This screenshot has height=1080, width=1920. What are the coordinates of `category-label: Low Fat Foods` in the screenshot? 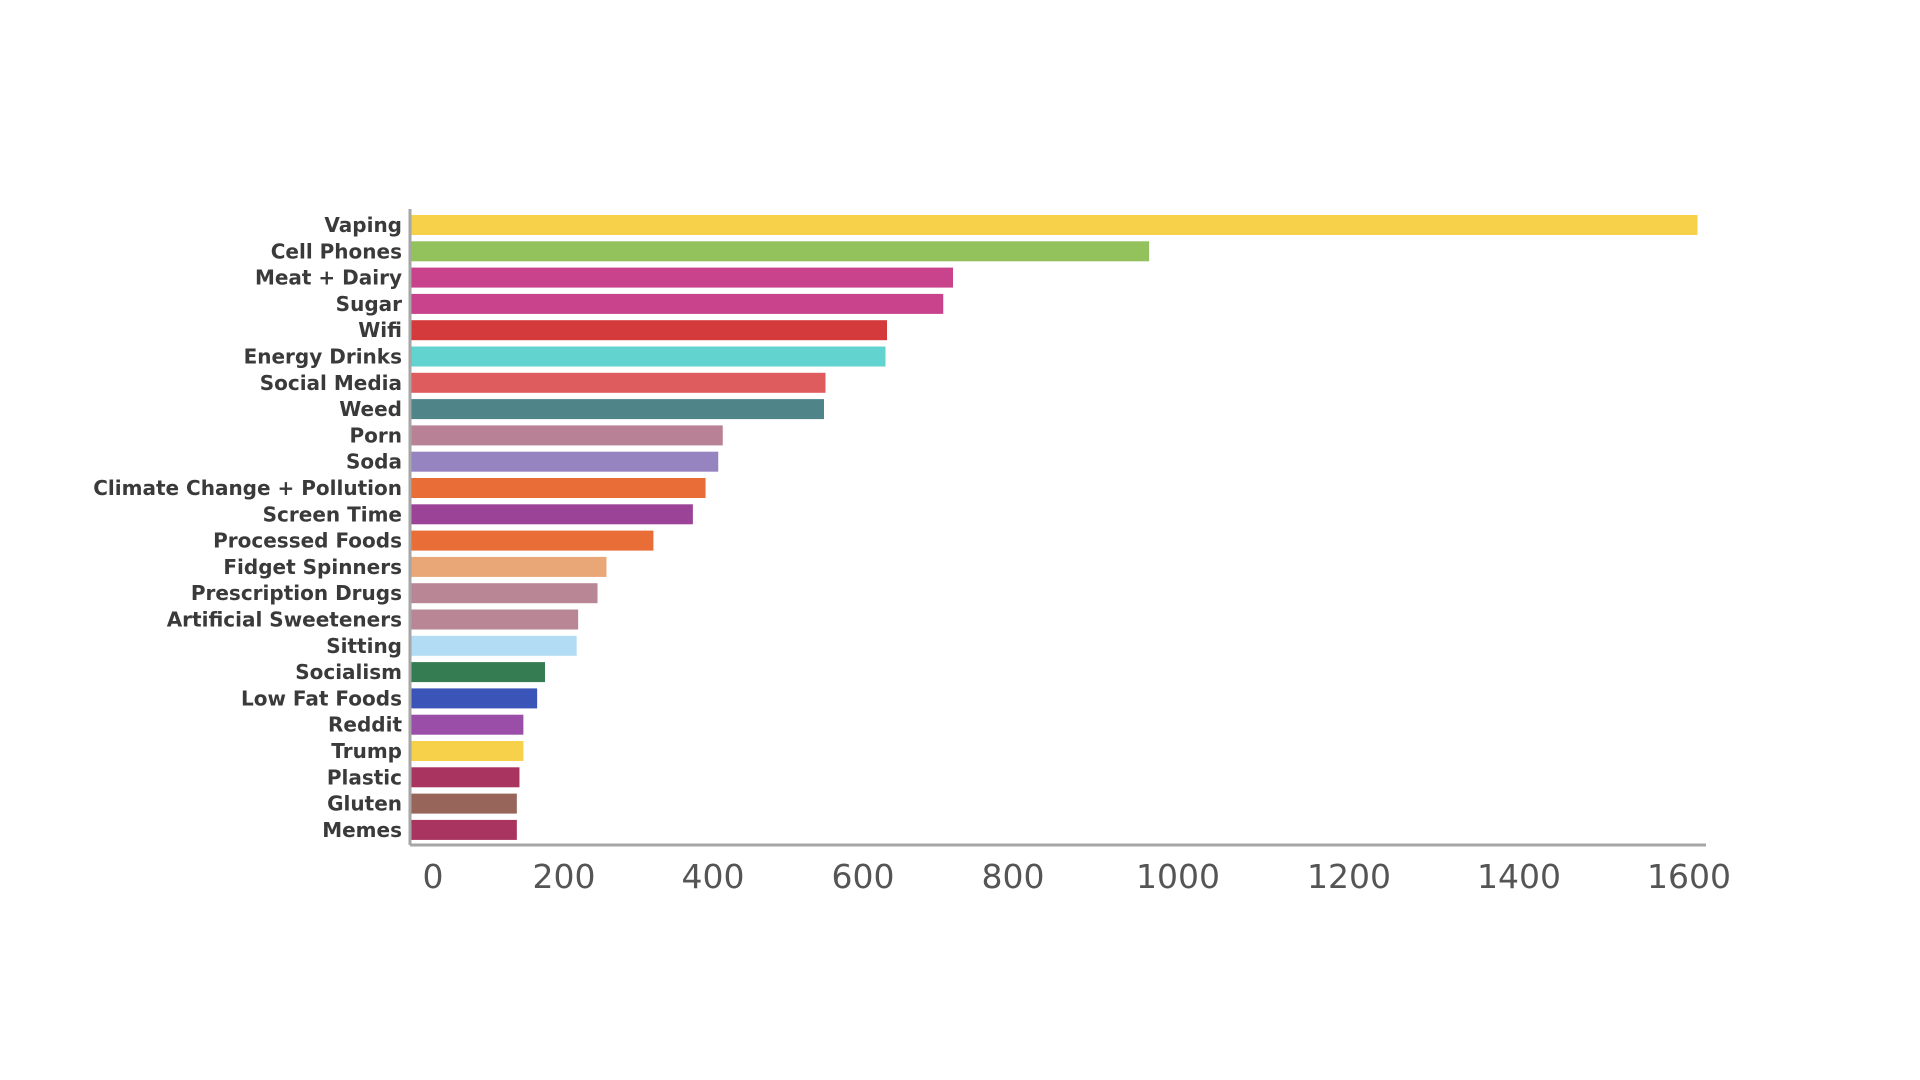 It's located at (321, 698).